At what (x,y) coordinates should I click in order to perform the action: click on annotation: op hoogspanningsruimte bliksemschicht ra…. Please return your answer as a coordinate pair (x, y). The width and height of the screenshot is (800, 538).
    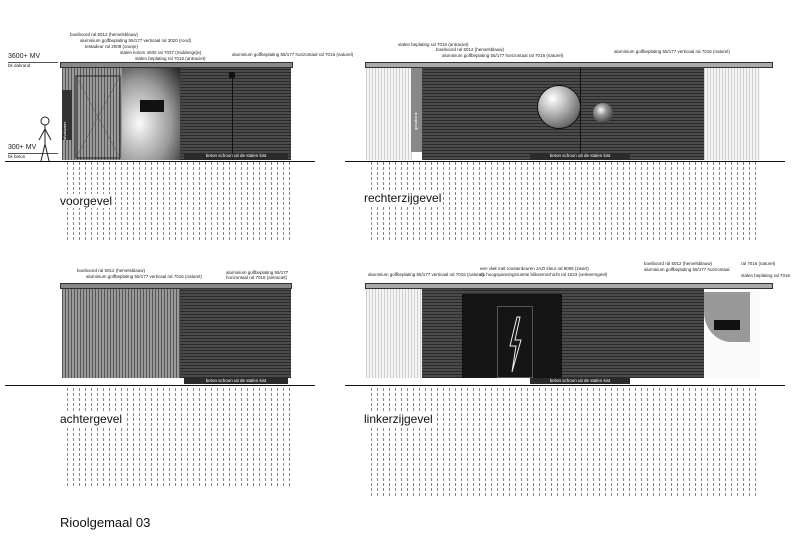
    Looking at the image, I should click on (544, 274).